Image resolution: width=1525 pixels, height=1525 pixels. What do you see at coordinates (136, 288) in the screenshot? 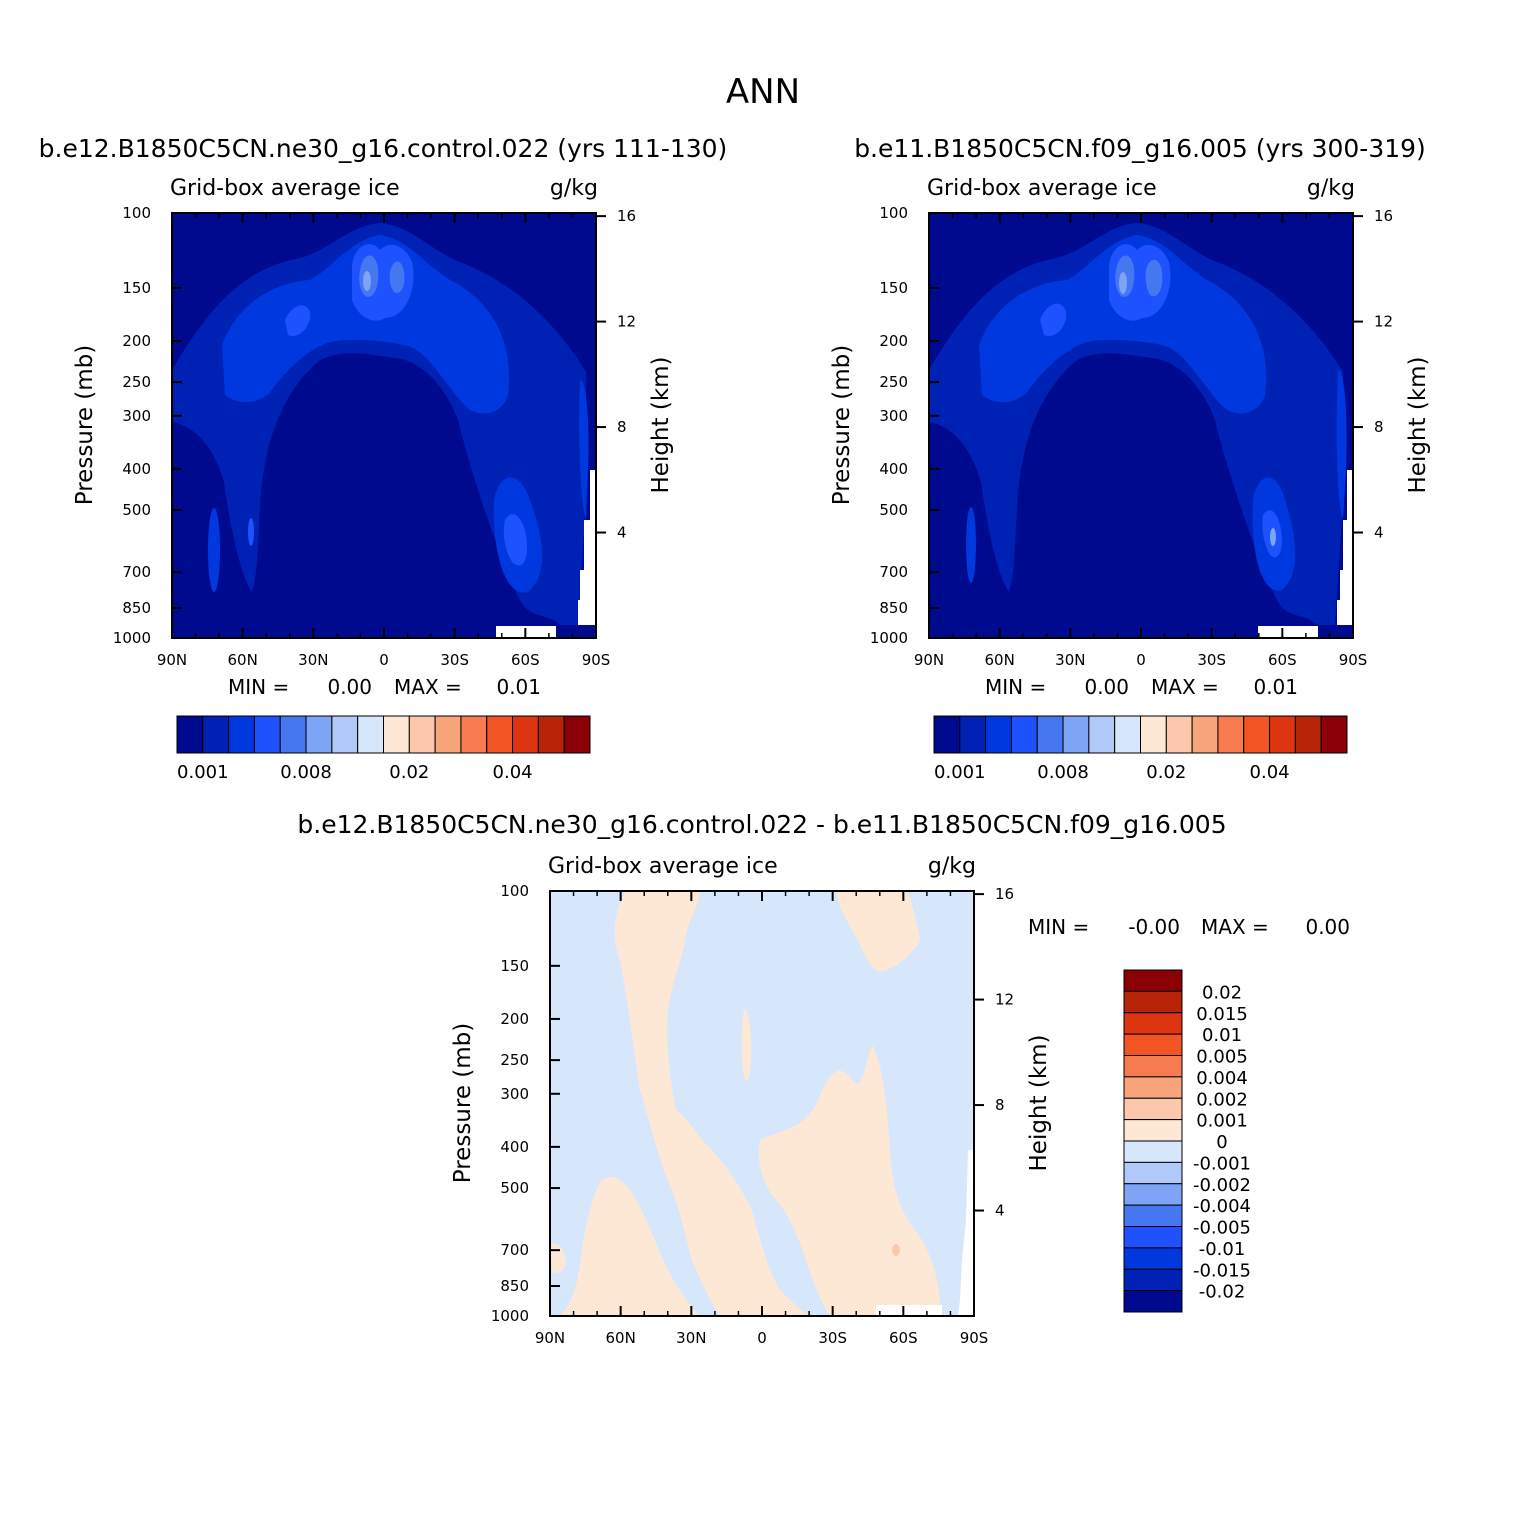
I see `y-tick-label: 150` at bounding box center [136, 288].